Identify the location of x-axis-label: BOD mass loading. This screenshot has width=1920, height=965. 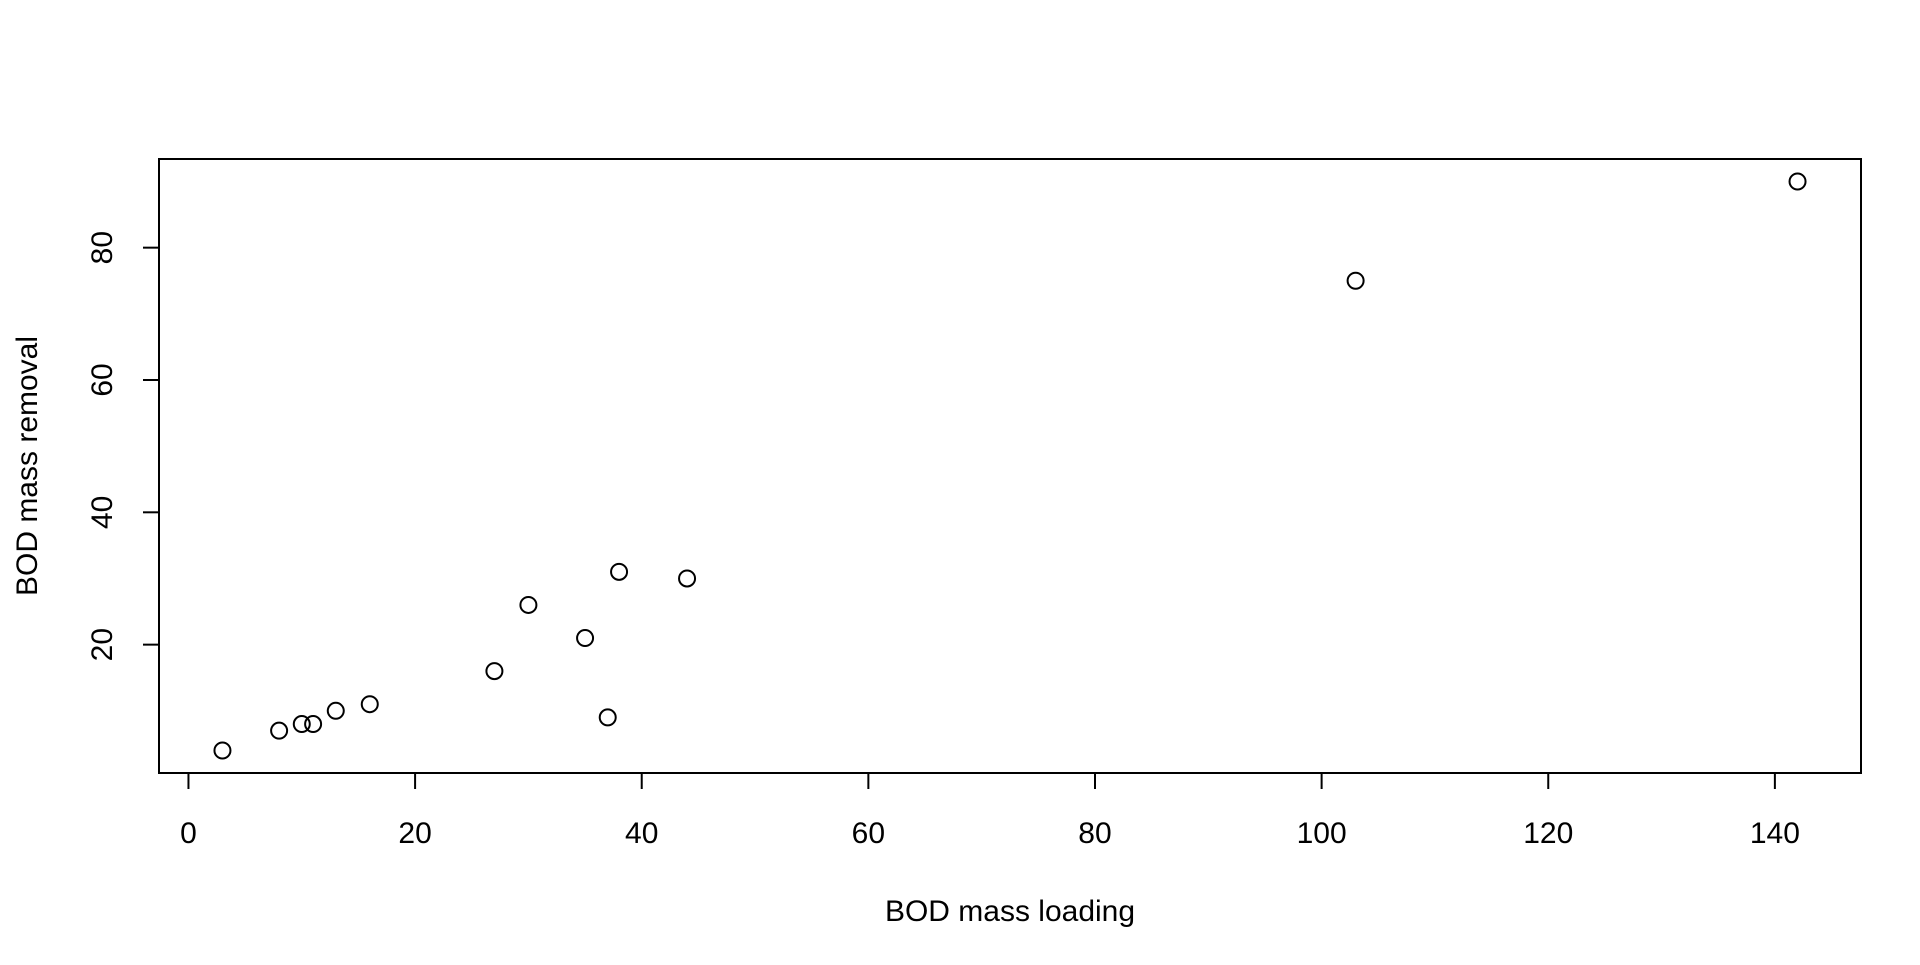
(1010, 911).